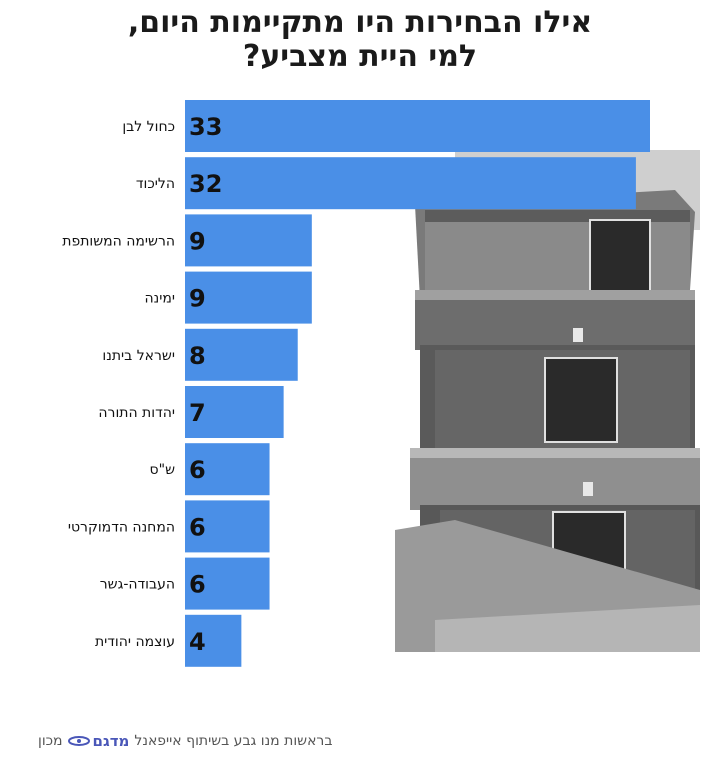 This screenshot has width=720, height=782. I want to click on title-line-1: אילו הבחירות היו מתקיימות היום,, so click(360, 22).